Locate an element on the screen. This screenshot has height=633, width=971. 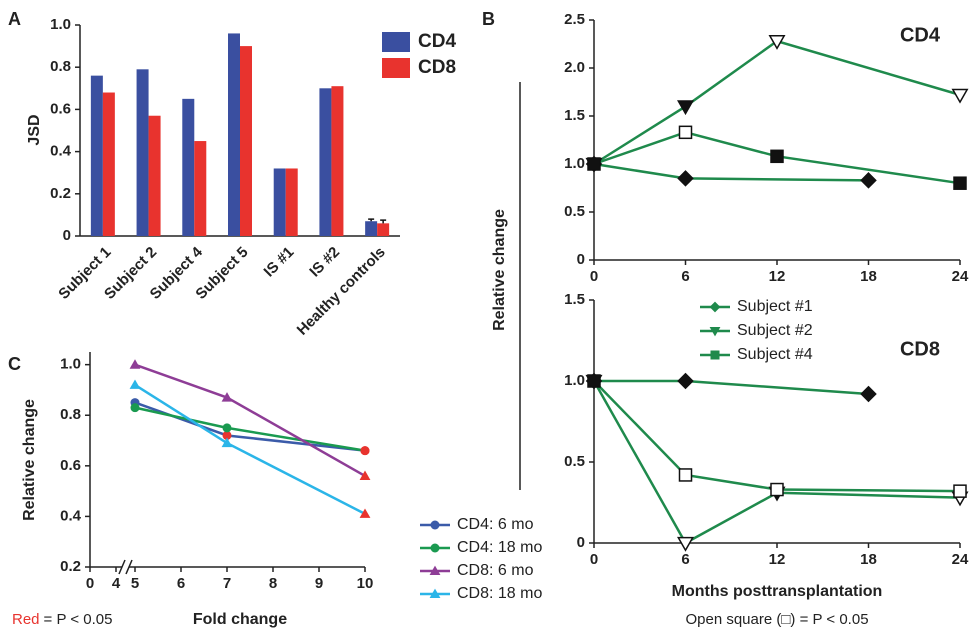
panel-label: C is located at coordinates (14, 364).